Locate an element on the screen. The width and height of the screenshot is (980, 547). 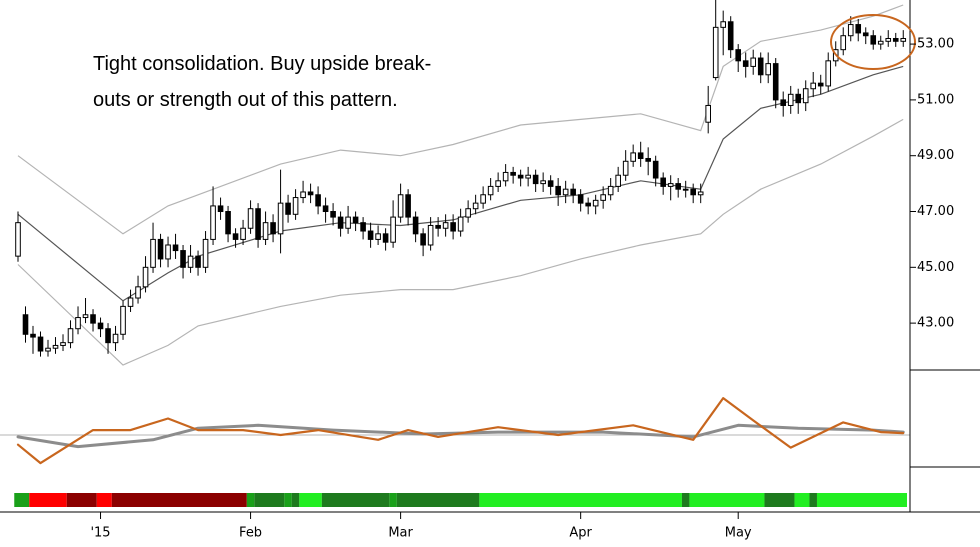
y-tick-label: 43.00 is located at coordinates (935, 323).